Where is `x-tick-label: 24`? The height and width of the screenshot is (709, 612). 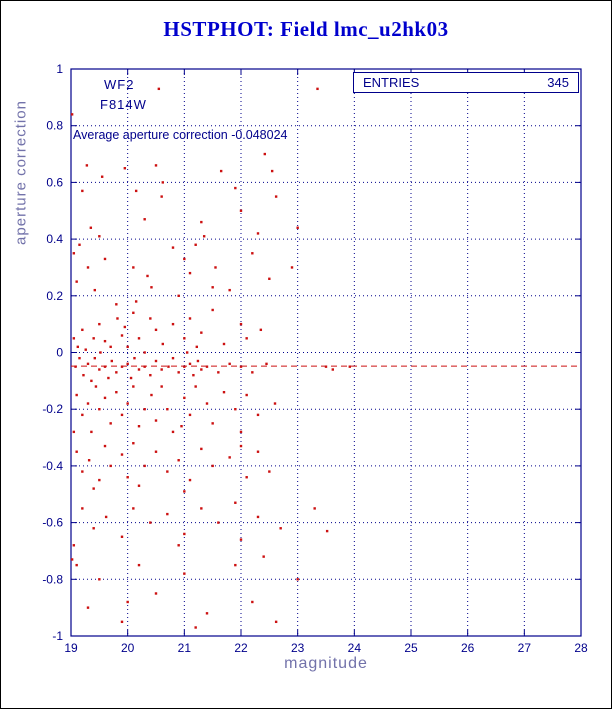 x-tick-label: 24 is located at coordinates (355, 648).